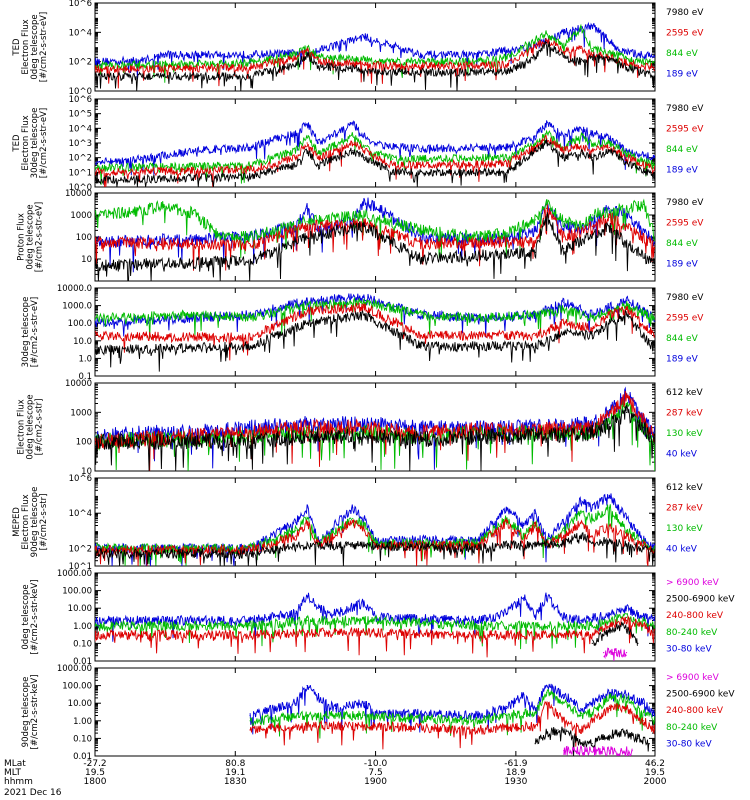  Describe the element at coordinates (82, 757) in the screenshot. I see `y-tick-label: 0.01` at that location.